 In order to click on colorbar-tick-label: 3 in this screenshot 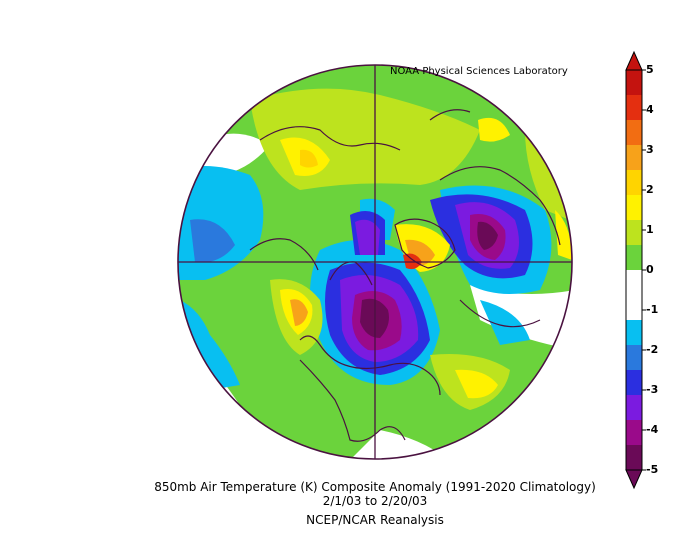, I will do `click(650, 149)`.